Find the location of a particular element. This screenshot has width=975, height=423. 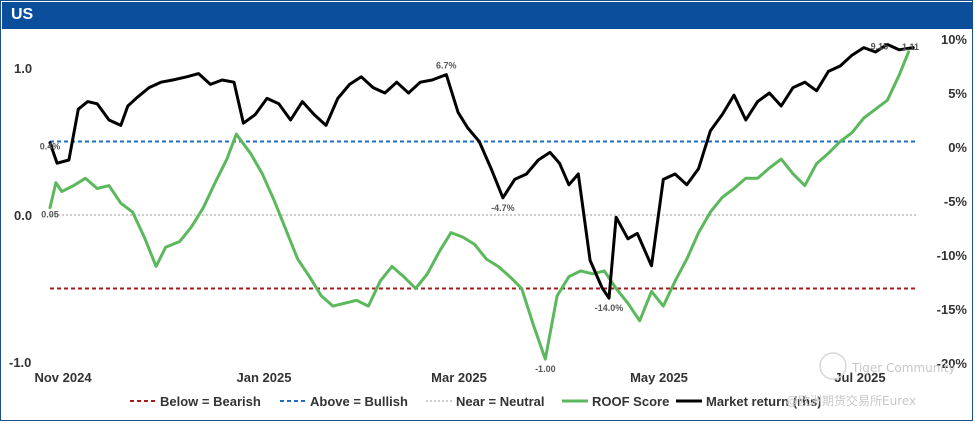

legend-item: Above = Bullish is located at coordinates (344, 401).